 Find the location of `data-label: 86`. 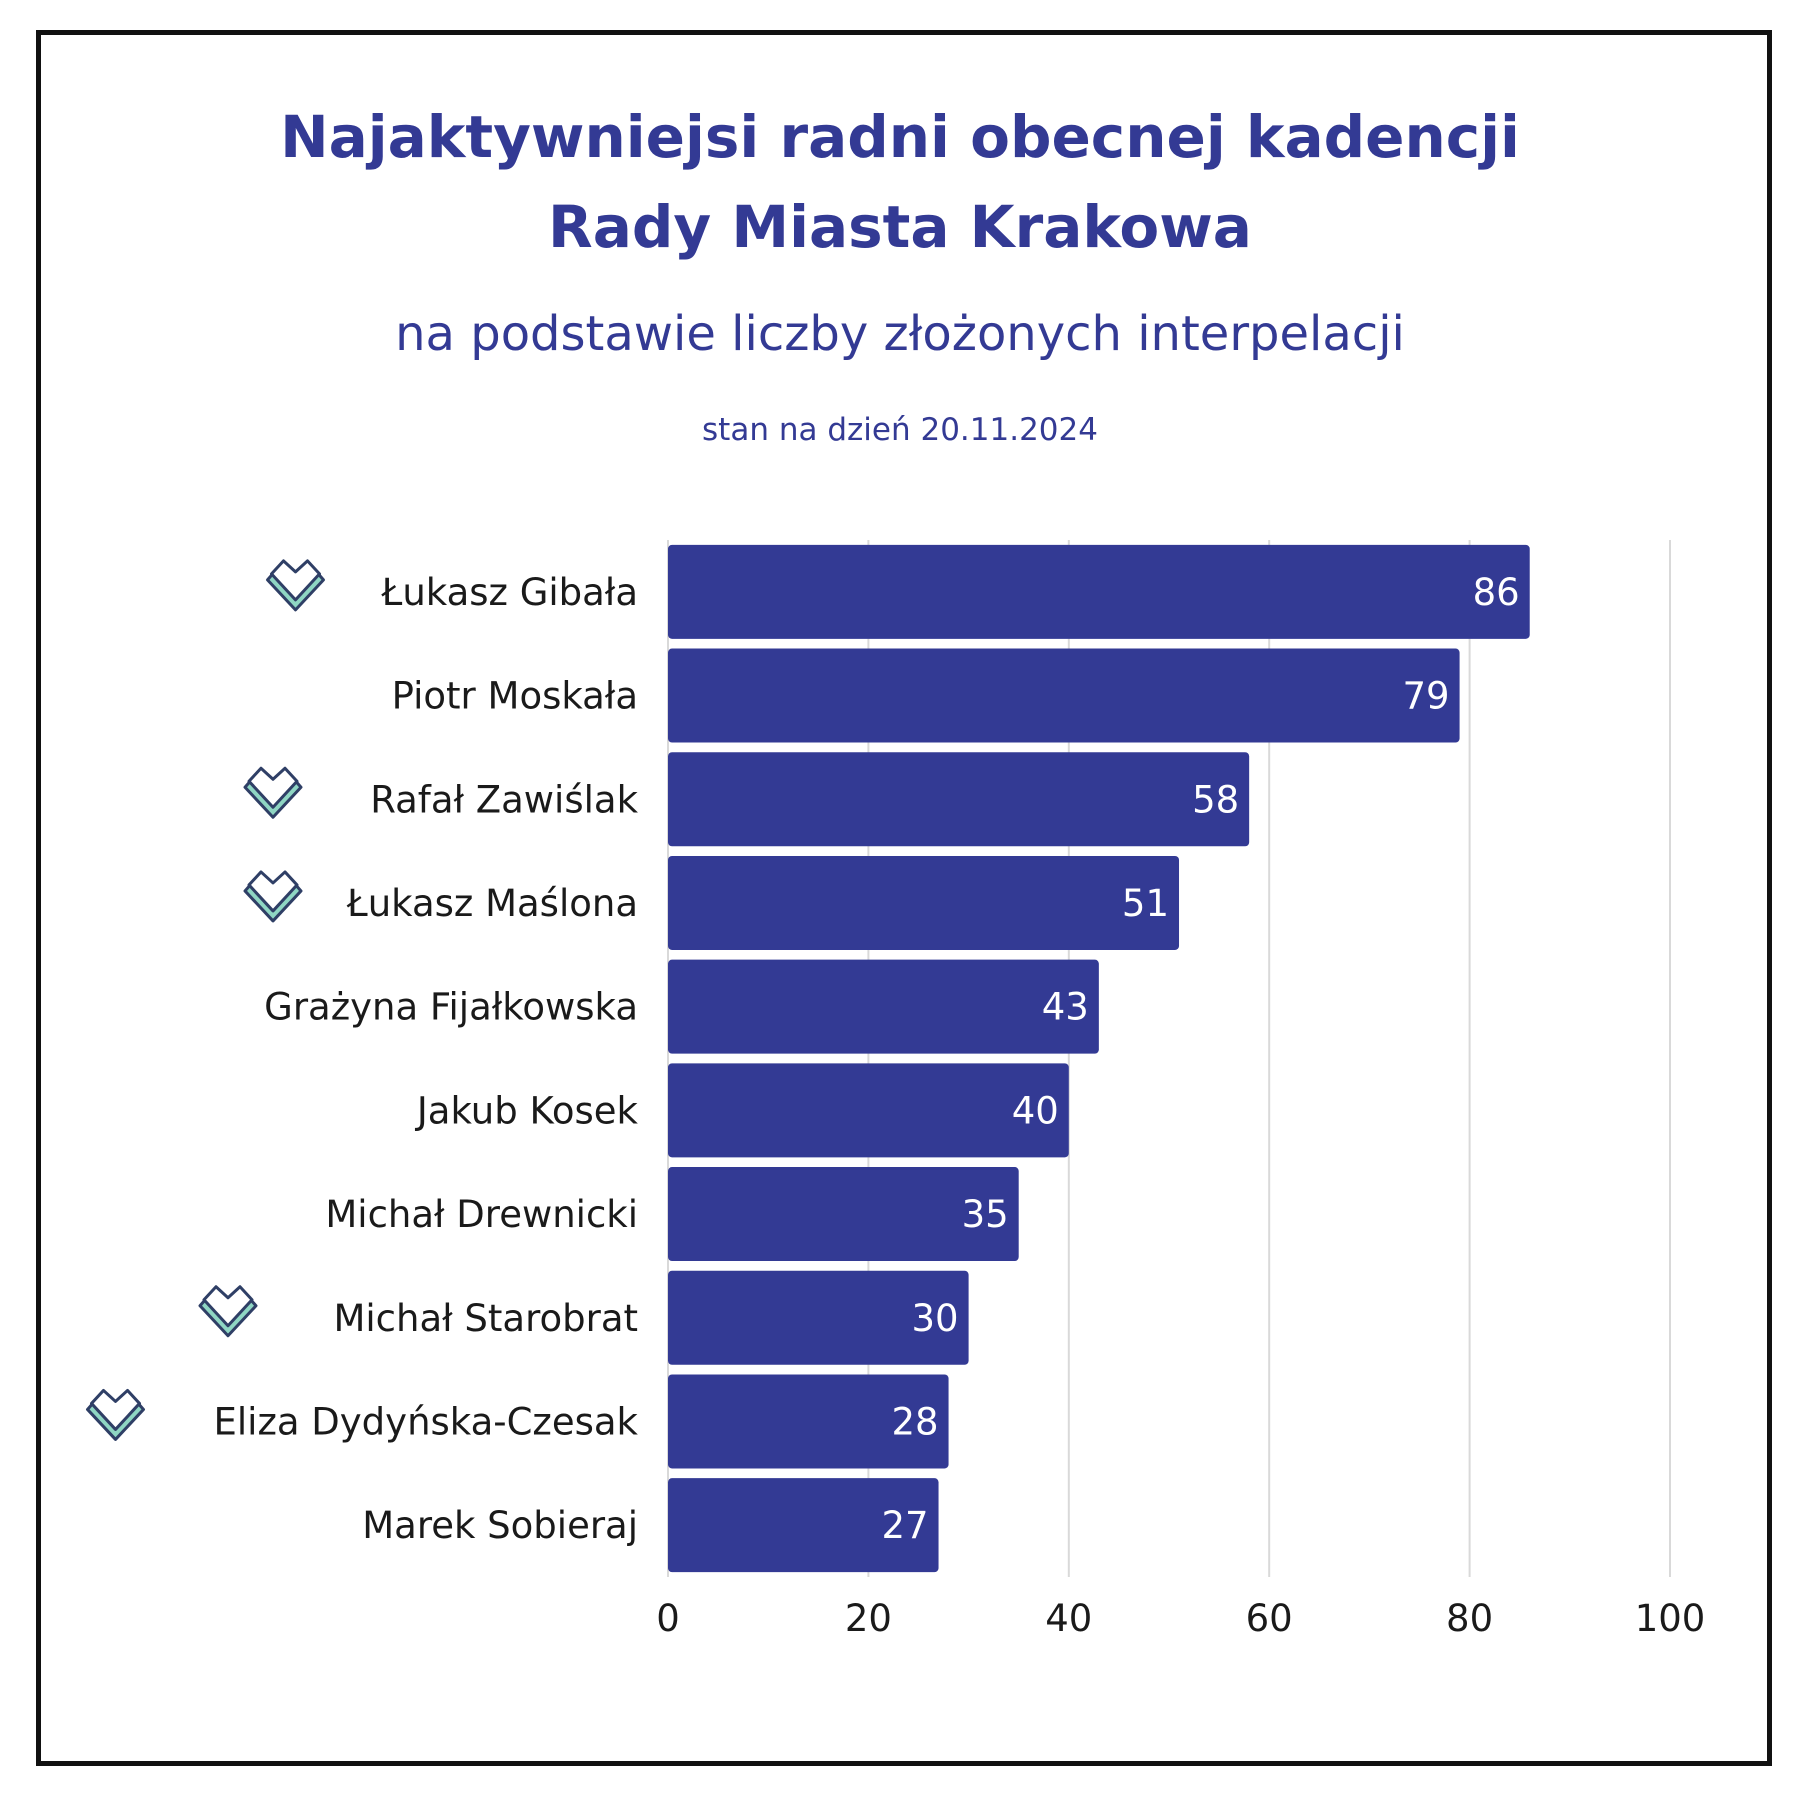

data-label: 86 is located at coordinates (1496, 592).